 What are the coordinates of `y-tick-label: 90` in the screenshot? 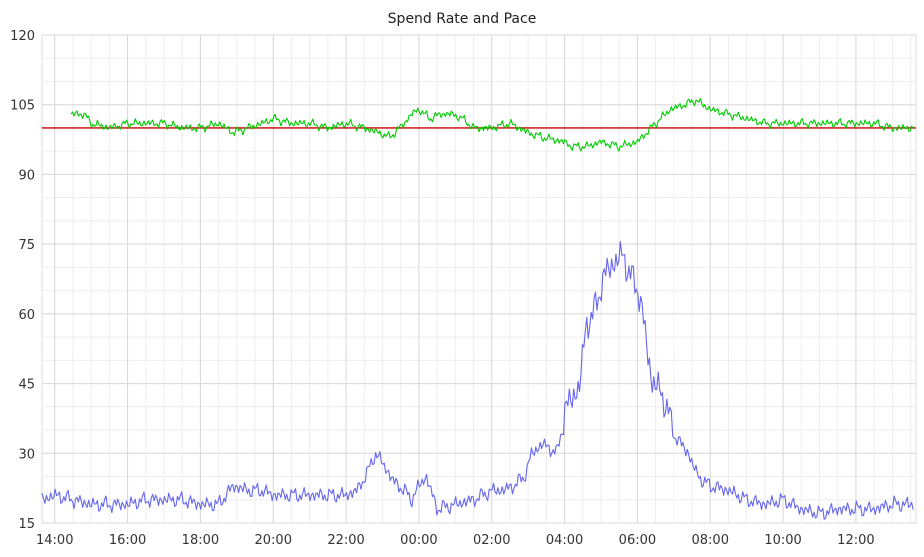 It's located at (26, 175).